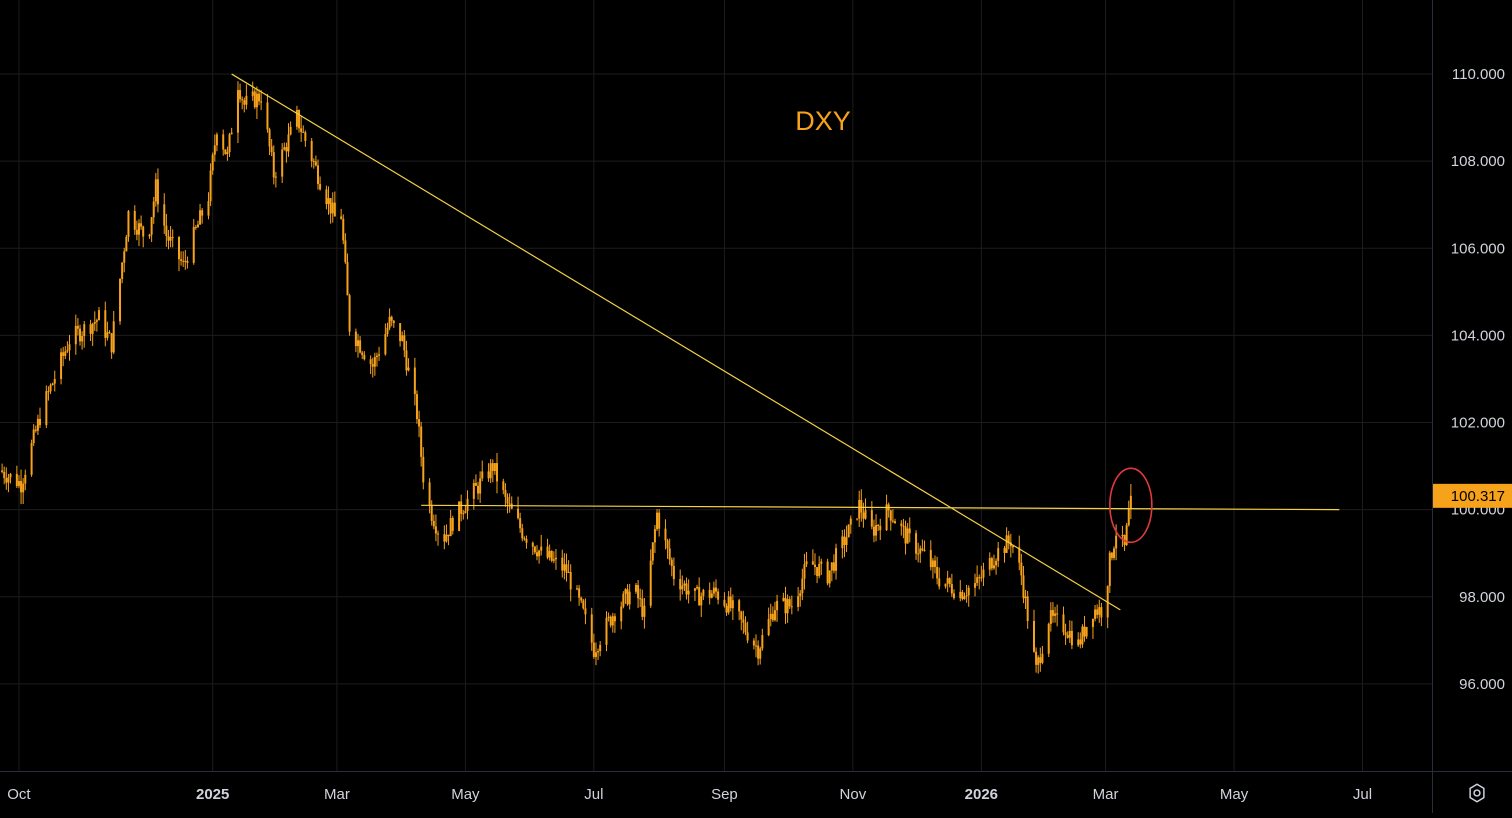 The width and height of the screenshot is (1512, 818). What do you see at coordinates (981, 794) in the screenshot?
I see `x-tick-label: 2026` at bounding box center [981, 794].